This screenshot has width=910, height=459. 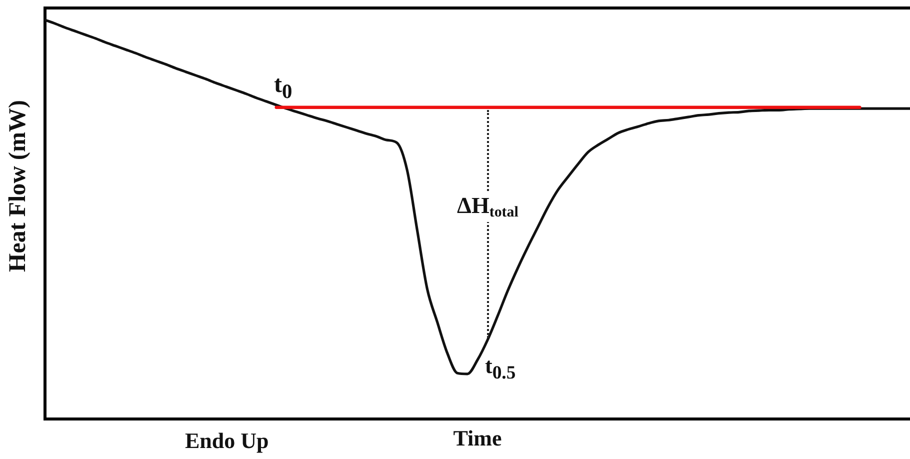 What do you see at coordinates (18, 186) in the screenshot?
I see `y-axis-title: Heat Flow (mW)` at bounding box center [18, 186].